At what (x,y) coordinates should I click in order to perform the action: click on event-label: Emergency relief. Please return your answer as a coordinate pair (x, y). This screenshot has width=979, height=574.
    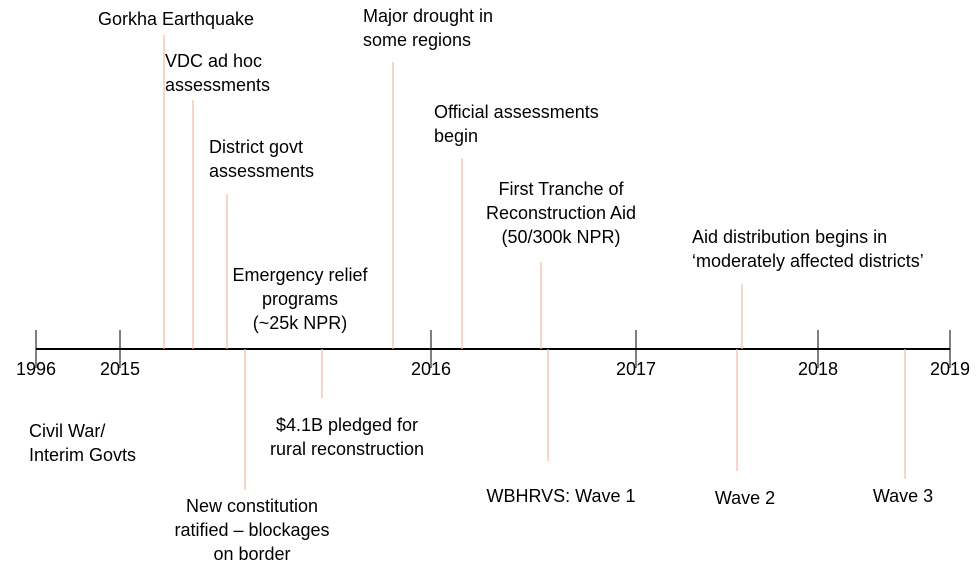
    Looking at the image, I should click on (300, 275).